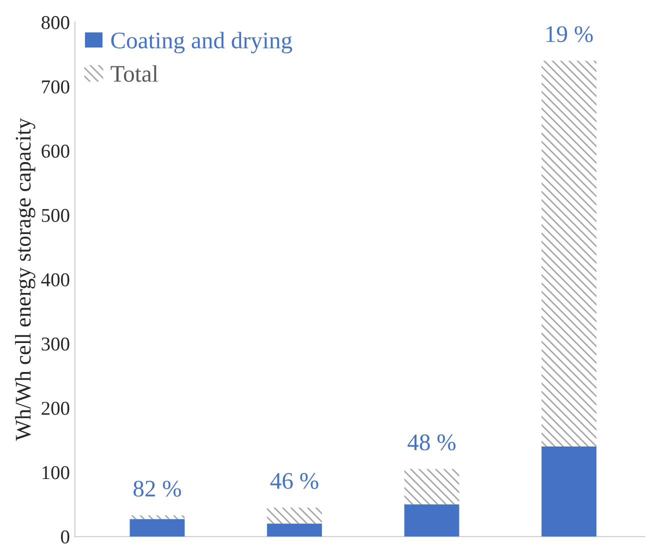  Describe the element at coordinates (294, 481) in the screenshot. I see `annotation: 46 %` at that location.